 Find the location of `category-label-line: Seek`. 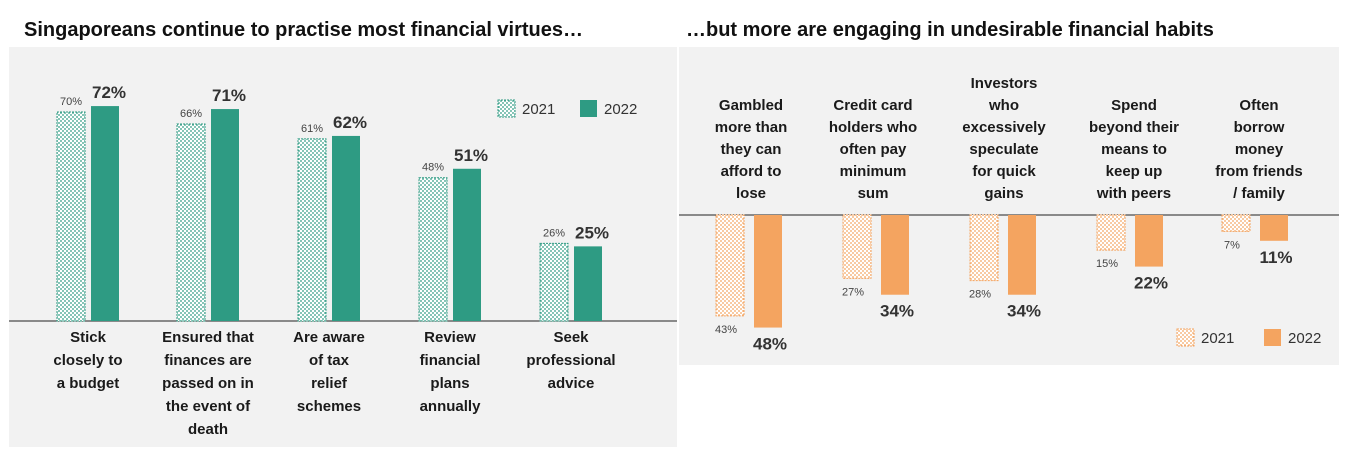

category-label-line: Seek is located at coordinates (571, 337).